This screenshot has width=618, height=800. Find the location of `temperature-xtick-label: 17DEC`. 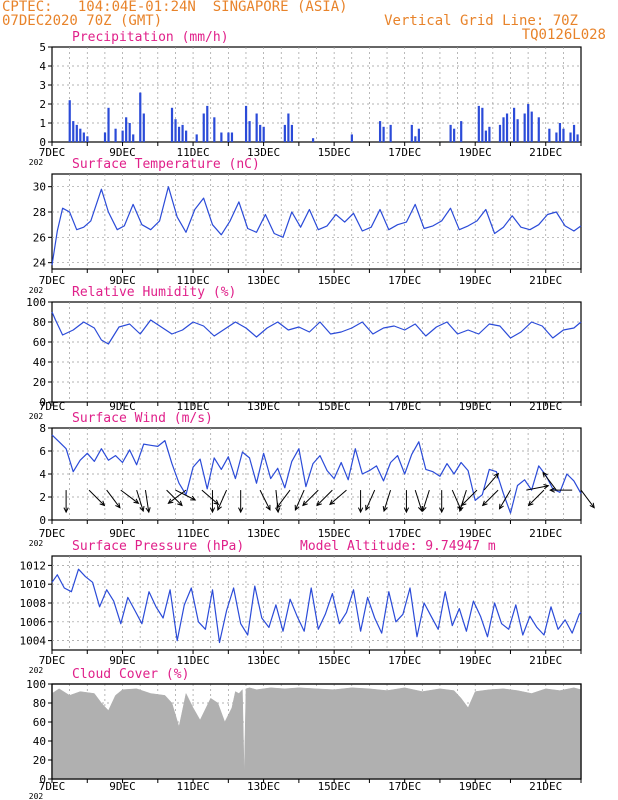

temperature-xtick-label: 17DEC is located at coordinates (404, 280).